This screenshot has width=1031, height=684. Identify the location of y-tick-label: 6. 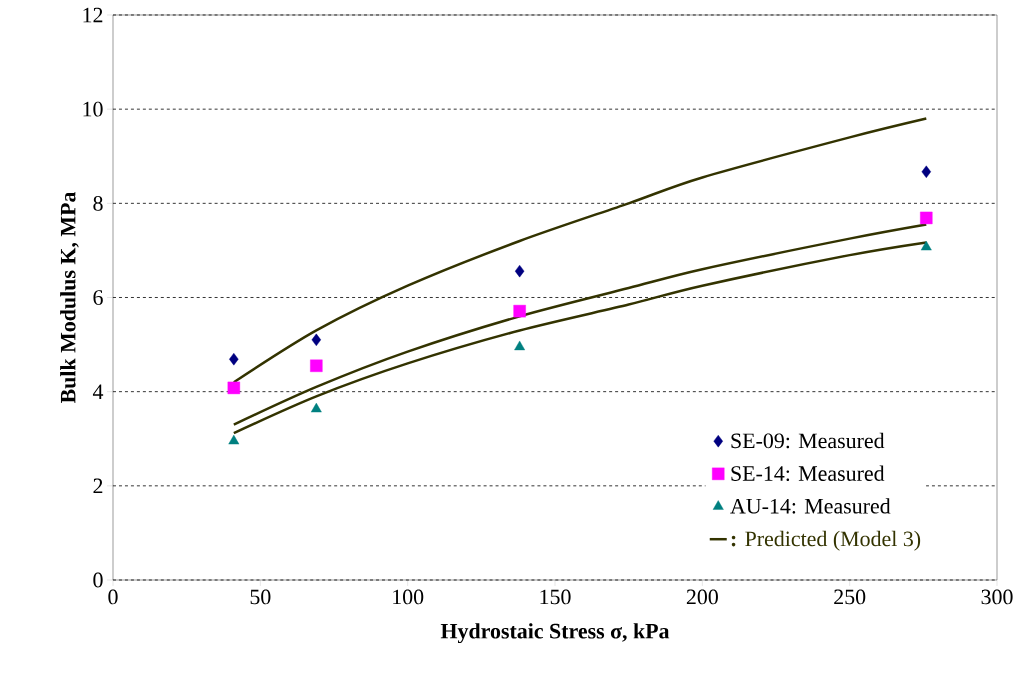
(98, 297).